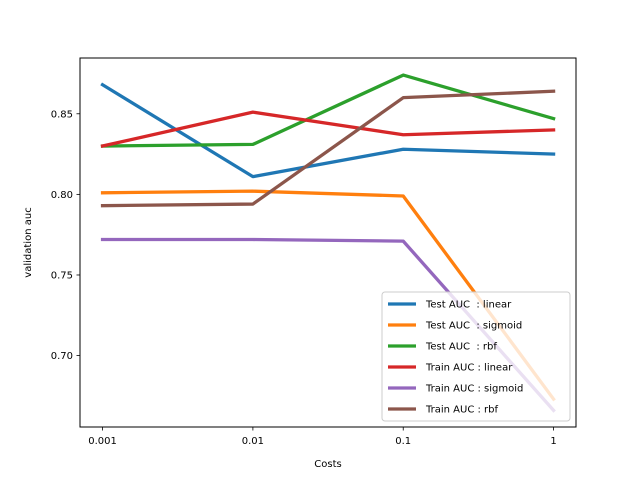 The image size is (640, 480). What do you see at coordinates (403, 441) in the screenshot?
I see `x-tick-label: 0.1` at bounding box center [403, 441].